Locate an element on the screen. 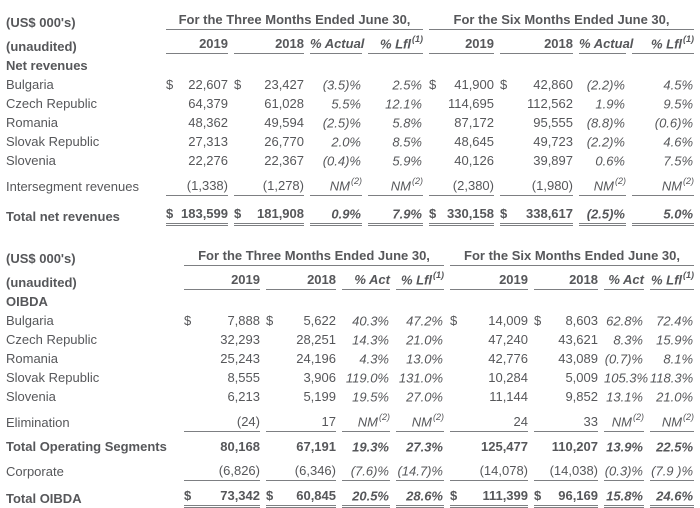 The image size is (700, 508). three-months-pct-lfl-cell: NM(2) is located at coordinates (420, 418).